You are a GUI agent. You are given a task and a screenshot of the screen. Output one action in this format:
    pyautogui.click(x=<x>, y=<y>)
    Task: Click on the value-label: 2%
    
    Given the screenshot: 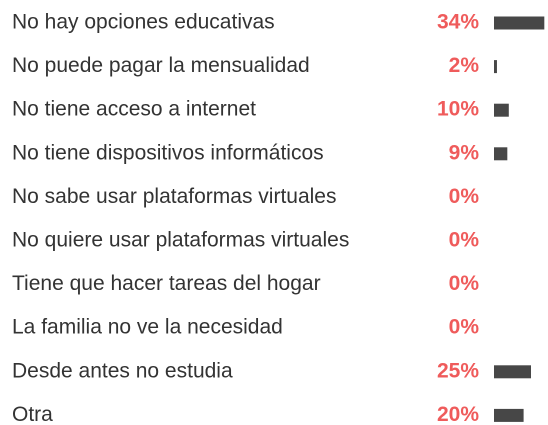 What is the action you would take?
    pyautogui.click(x=464, y=65)
    